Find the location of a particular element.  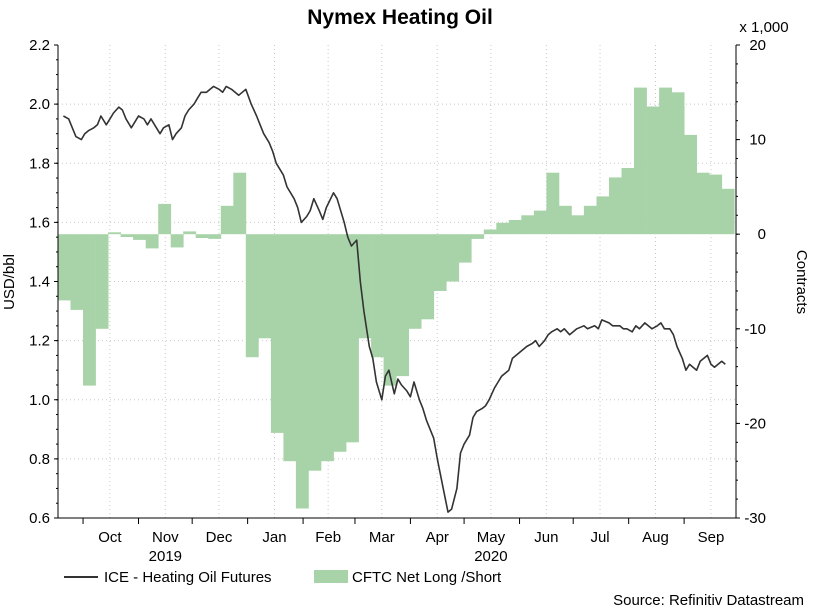

right-tick-label: -20 is located at coordinates (755, 423).